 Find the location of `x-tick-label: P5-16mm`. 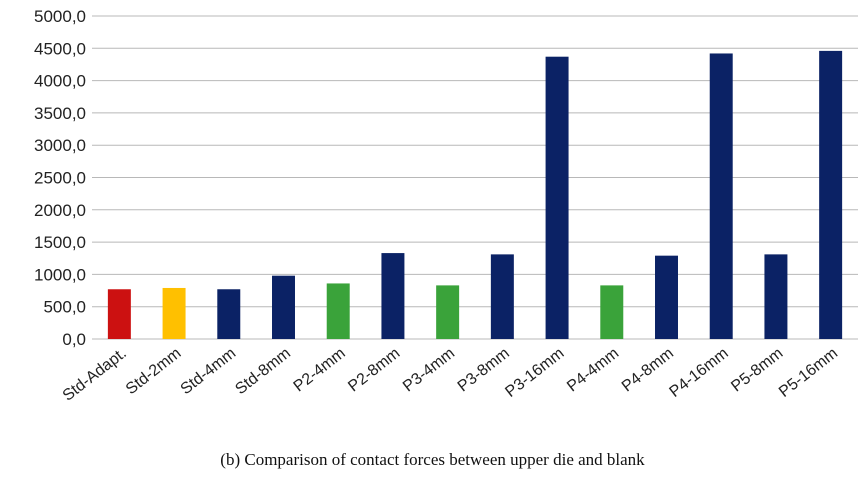

x-tick-label: P5-16mm is located at coordinates (808, 373).